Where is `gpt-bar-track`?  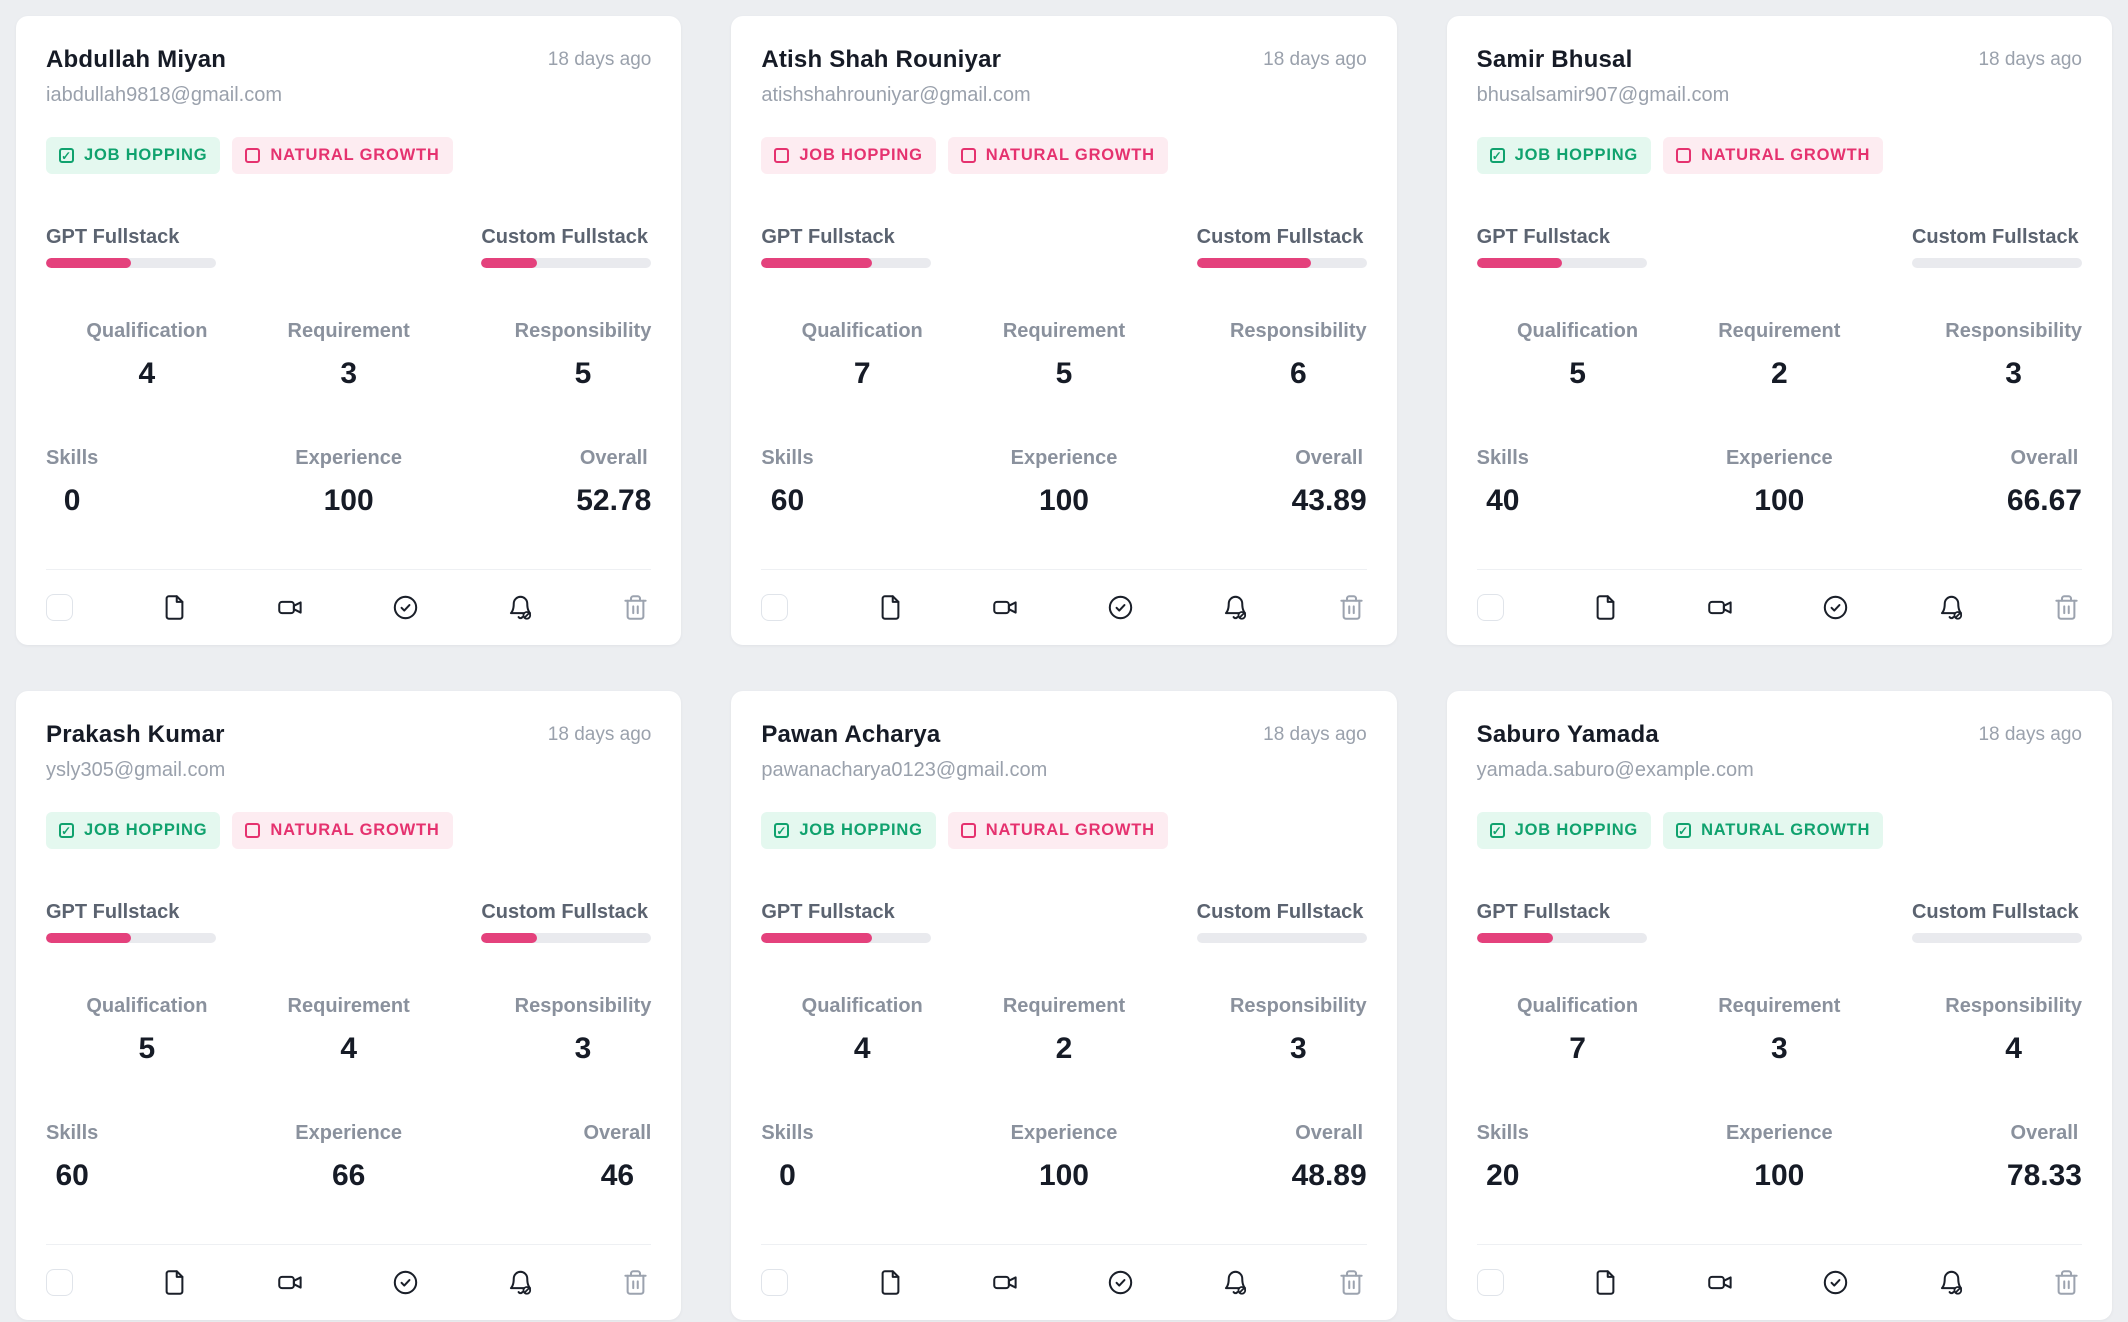 gpt-bar-track is located at coordinates (131, 263).